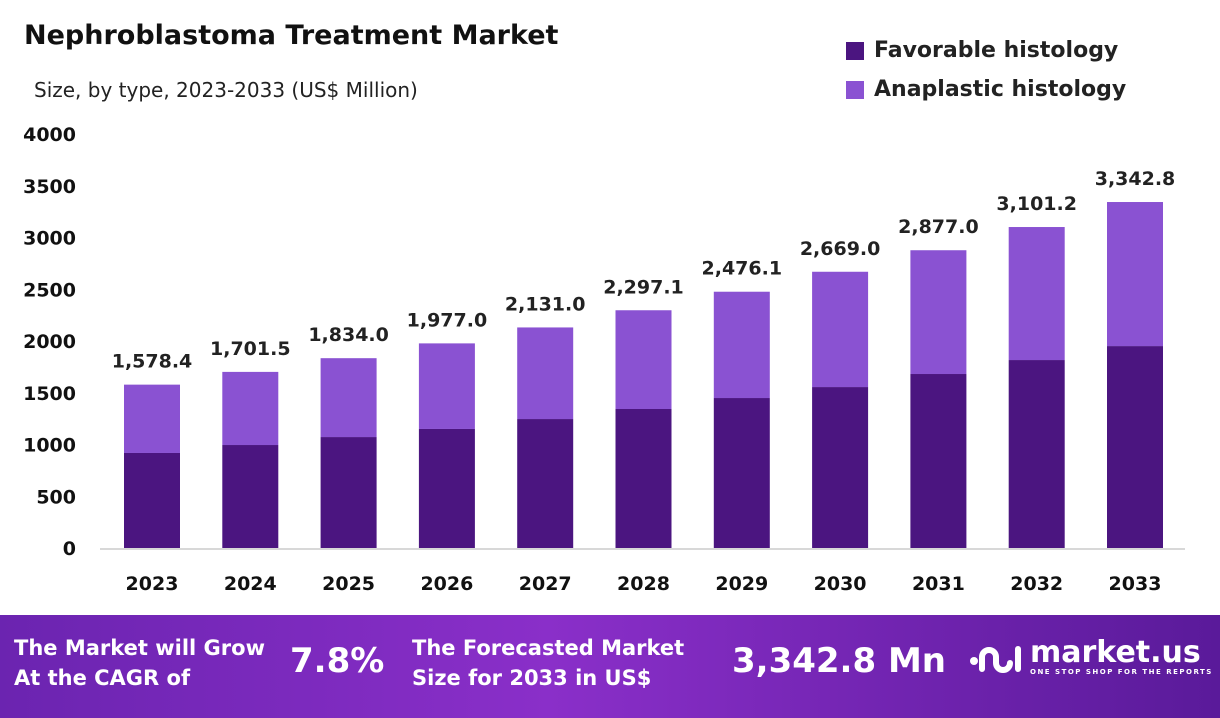 The image size is (1220, 718). I want to click on x-tick-label: 2030, so click(840, 584).